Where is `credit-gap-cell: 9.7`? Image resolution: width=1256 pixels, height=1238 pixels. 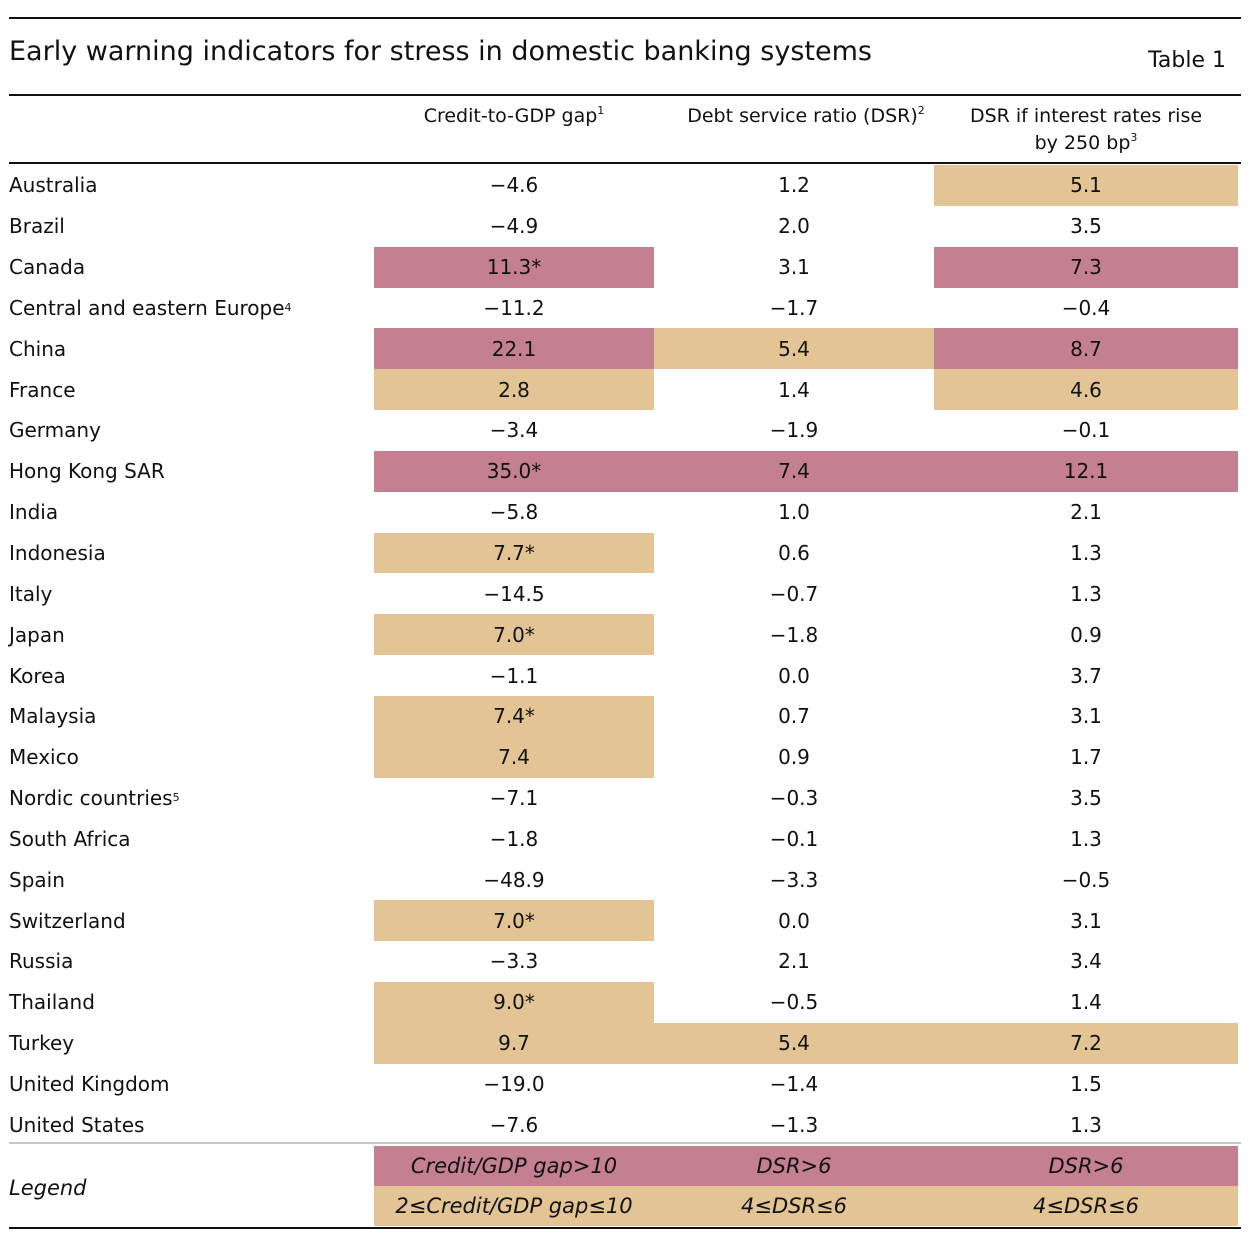
credit-gap-cell: 9.7 is located at coordinates (514, 1043).